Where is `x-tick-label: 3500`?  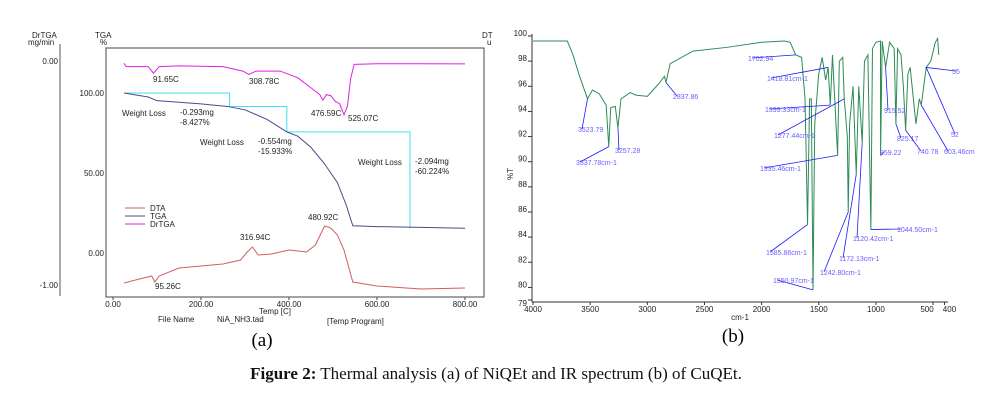 x-tick-label: 3500 is located at coordinates (590, 309).